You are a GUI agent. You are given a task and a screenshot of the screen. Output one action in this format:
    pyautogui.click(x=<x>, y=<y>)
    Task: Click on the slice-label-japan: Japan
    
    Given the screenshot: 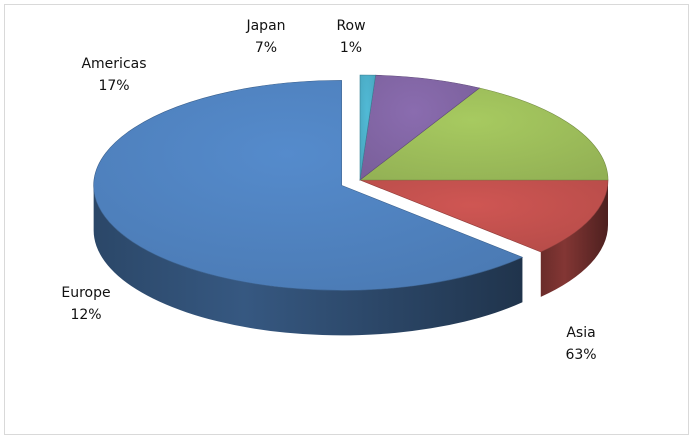 What is the action you would take?
    pyautogui.click(x=265, y=26)
    